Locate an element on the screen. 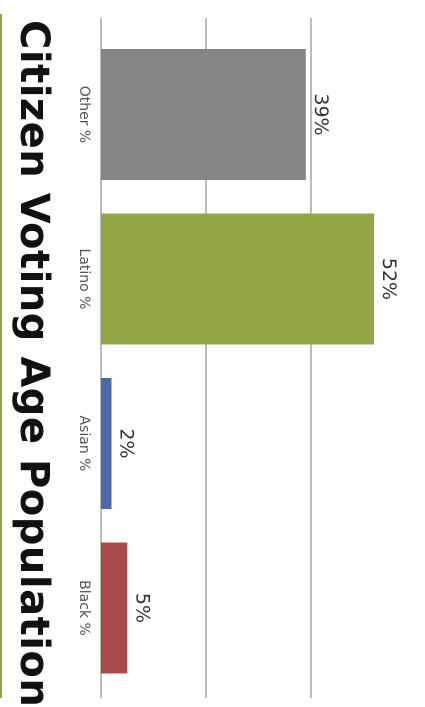  data-label: 39% is located at coordinates (321, 114).